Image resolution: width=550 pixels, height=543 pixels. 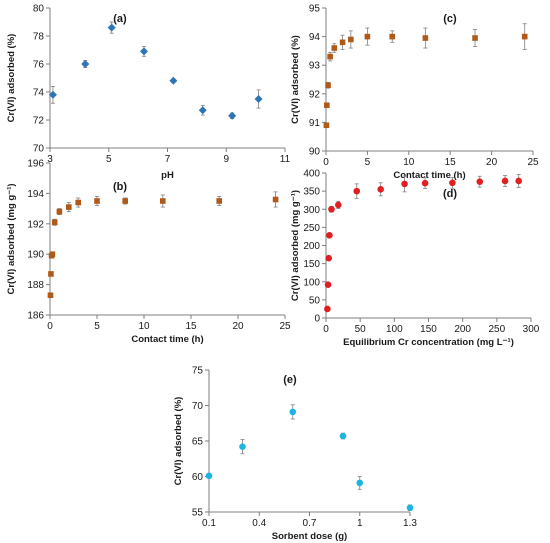 I want to click on panel-label: (c), so click(x=450, y=19).